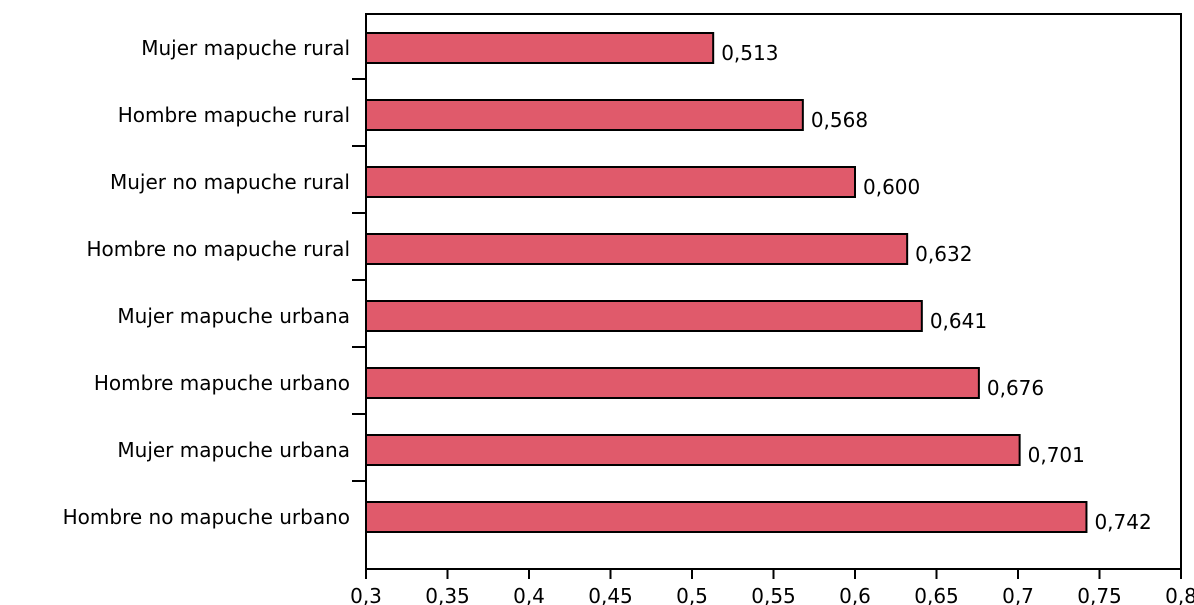 Image resolution: width=1194 pixels, height=605 pixels. What do you see at coordinates (222, 383) in the screenshot?
I see `category-label: Hombre mapuche urbano` at bounding box center [222, 383].